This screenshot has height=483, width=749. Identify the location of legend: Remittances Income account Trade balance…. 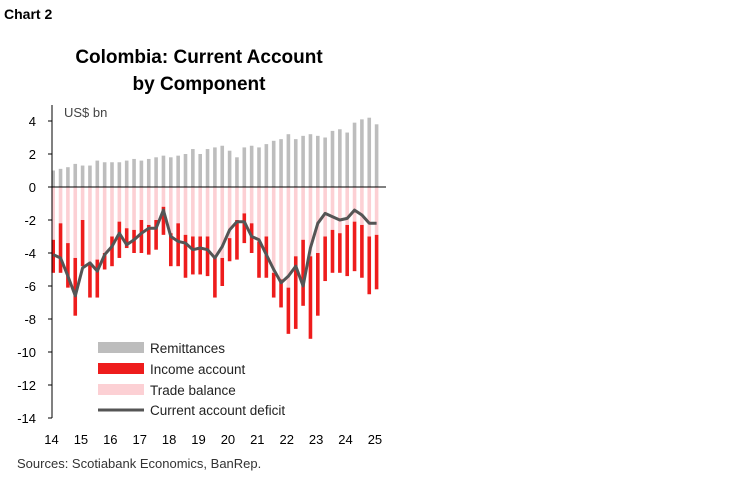
(191, 379).